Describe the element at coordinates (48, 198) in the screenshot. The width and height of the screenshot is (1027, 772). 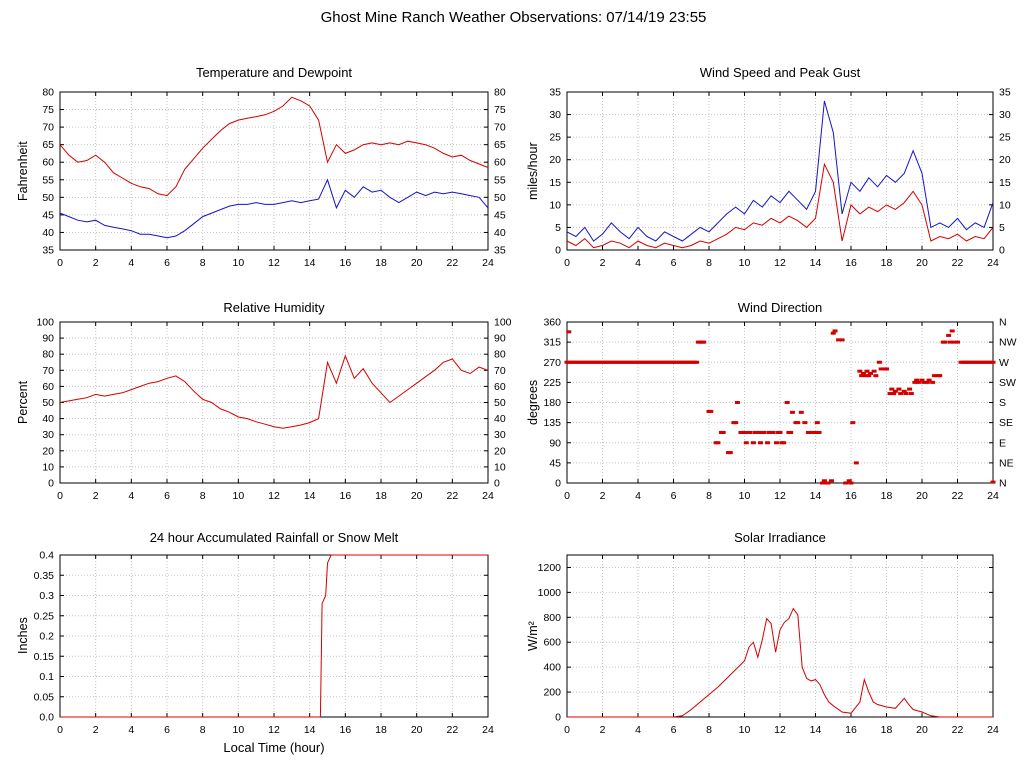
I see `svg-text: 50` at that location.